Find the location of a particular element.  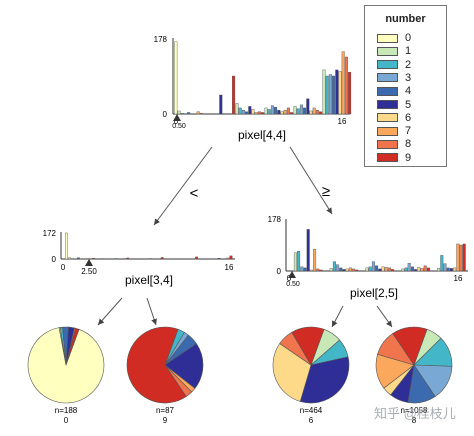

edge-right-leaf3 is located at coordinates (384, 316).